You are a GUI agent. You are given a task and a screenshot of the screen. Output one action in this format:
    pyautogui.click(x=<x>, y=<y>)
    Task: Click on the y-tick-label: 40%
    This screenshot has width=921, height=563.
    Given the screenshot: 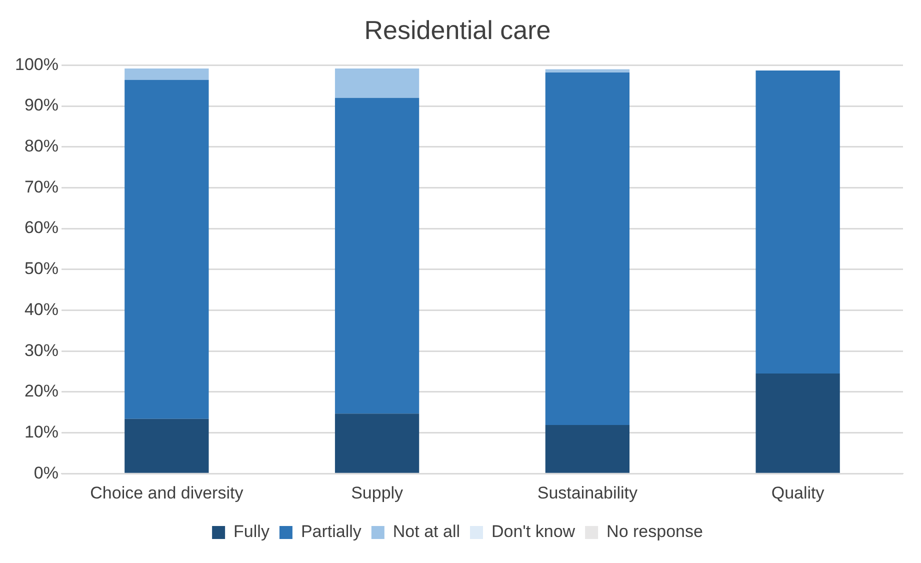 What is the action you would take?
    pyautogui.click(x=41, y=309)
    